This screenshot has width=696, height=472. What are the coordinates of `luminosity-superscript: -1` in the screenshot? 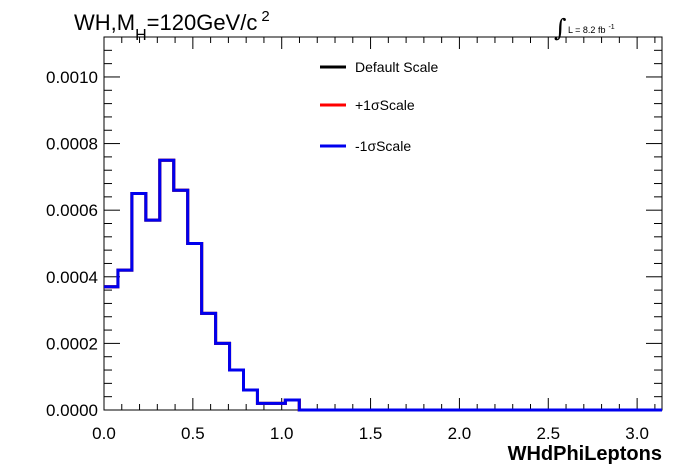 It's located at (611, 27).